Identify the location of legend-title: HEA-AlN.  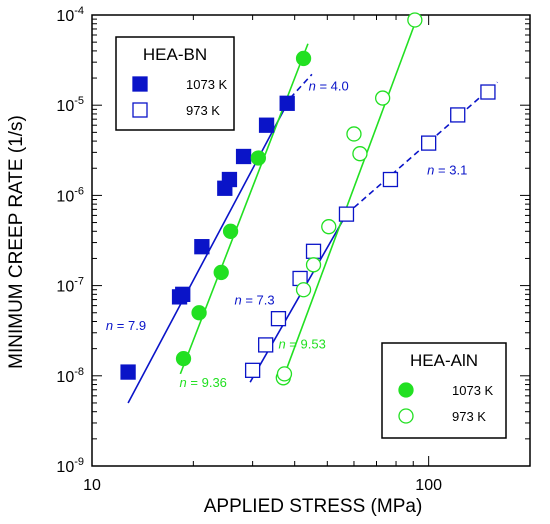
(444, 360).